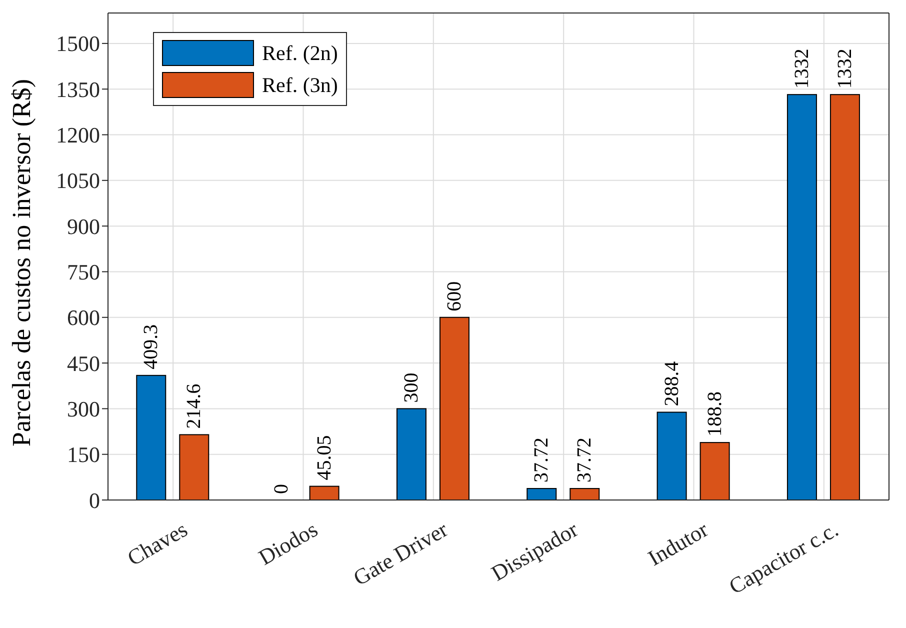  What do you see at coordinates (151, 347) in the screenshot?
I see `data-label: 409.3` at bounding box center [151, 347].